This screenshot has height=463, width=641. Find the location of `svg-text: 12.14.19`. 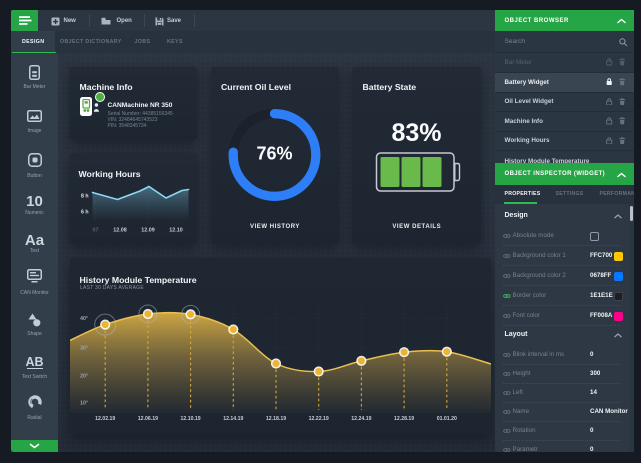

svg-text: 12.14.19 is located at coordinates (233, 419).